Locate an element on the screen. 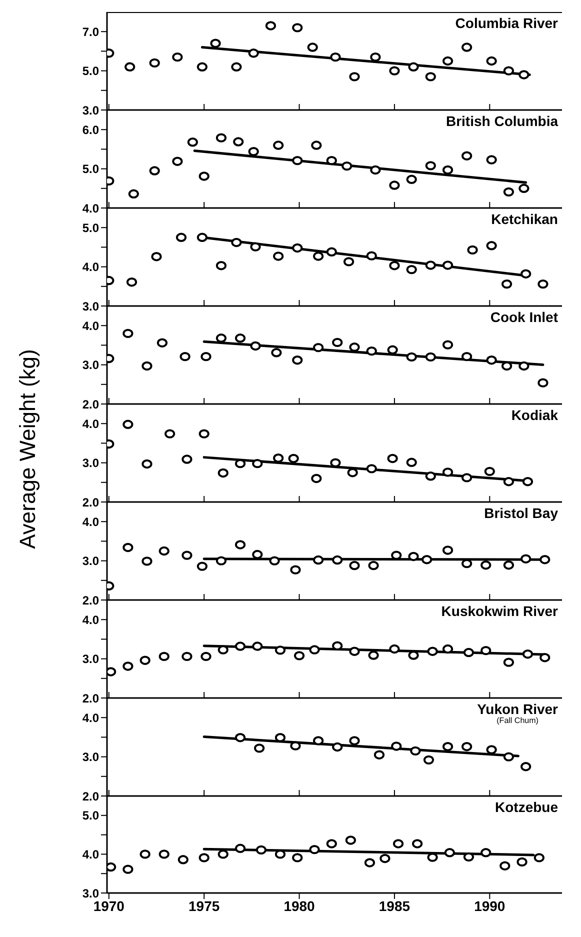 The image size is (581, 937). chart-title: Columbia River is located at coordinates (506, 23).